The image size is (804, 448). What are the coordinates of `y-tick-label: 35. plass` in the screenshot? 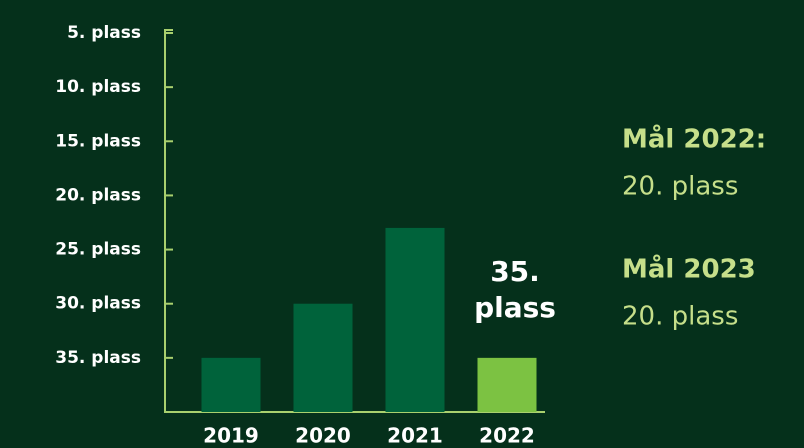 It's located at (98, 358).